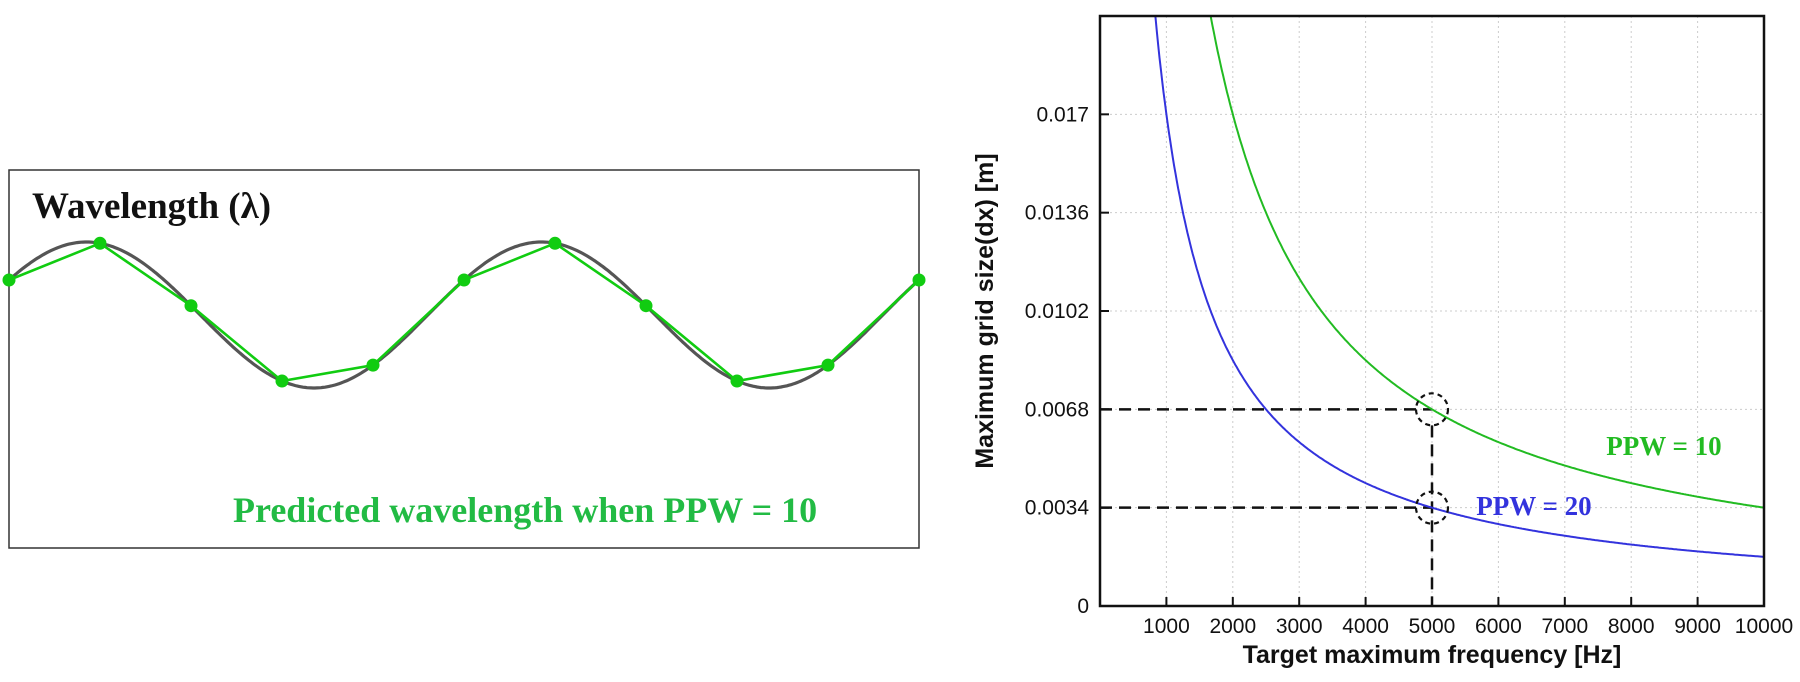 This screenshot has width=1800, height=682. What do you see at coordinates (1697, 626) in the screenshot?
I see `x-tick-label: 9000` at bounding box center [1697, 626].